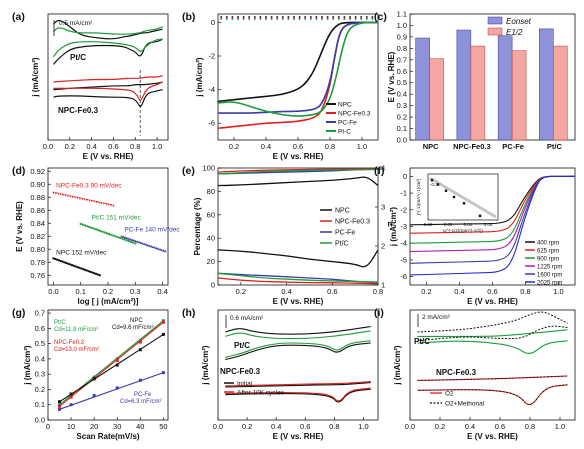  What do you see at coordinates (402, 117) in the screenshot?
I see `y-tick-label: 0.2` at bounding box center [402, 117].